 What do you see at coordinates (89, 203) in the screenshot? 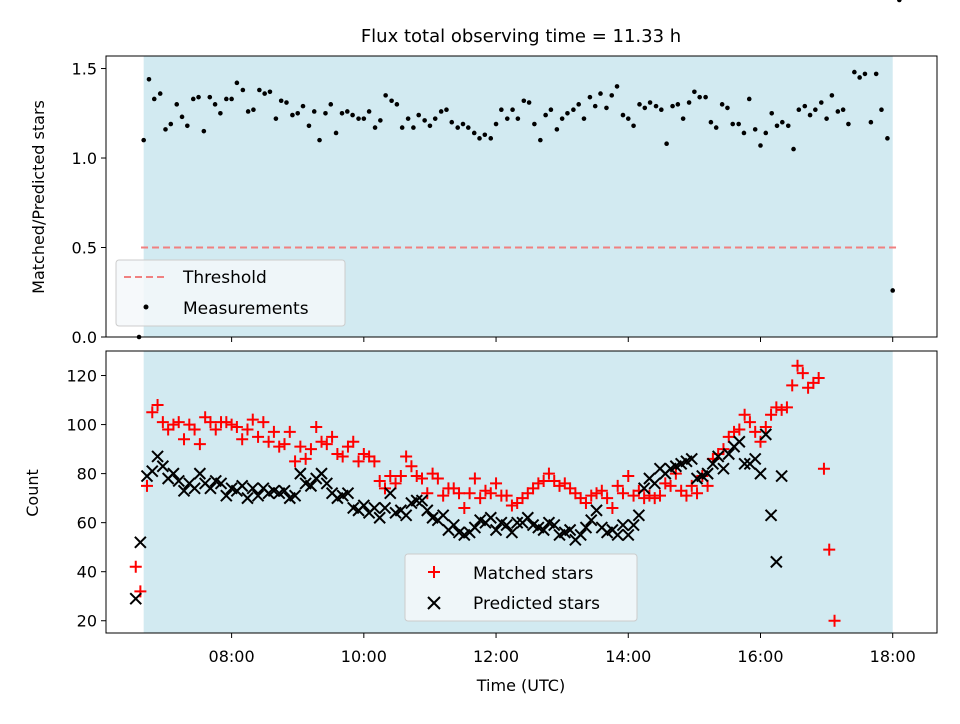
I see `top-y-axis: 0.0 0.5 1.0 1.5` at bounding box center [89, 203].